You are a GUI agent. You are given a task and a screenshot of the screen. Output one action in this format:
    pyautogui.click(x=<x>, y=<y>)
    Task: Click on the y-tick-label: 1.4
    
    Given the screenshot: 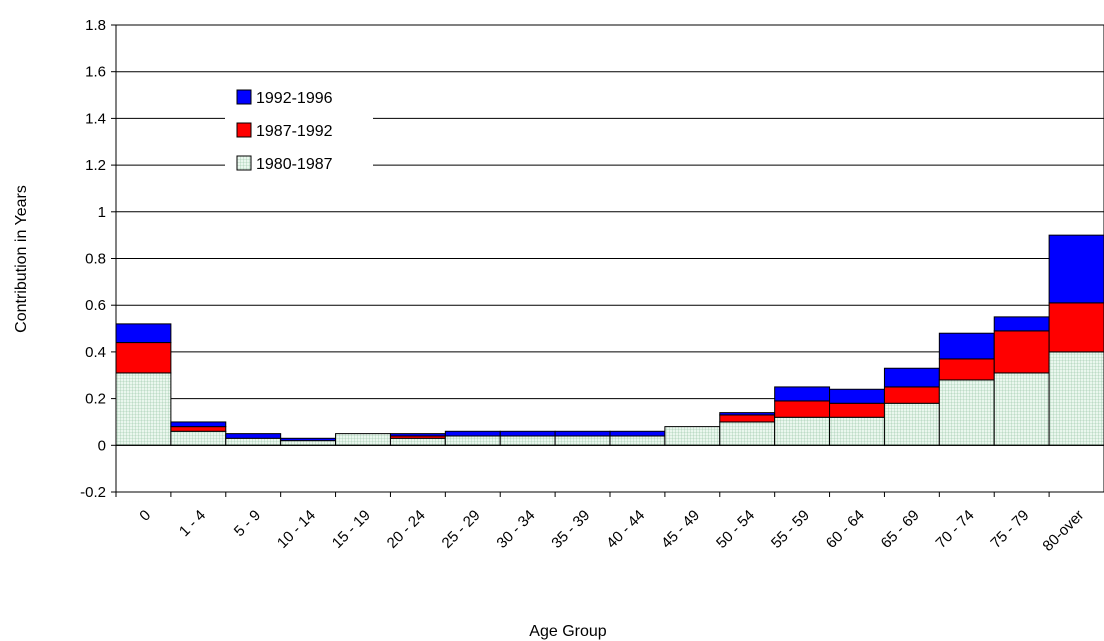 What is the action you would take?
    pyautogui.click(x=95, y=118)
    